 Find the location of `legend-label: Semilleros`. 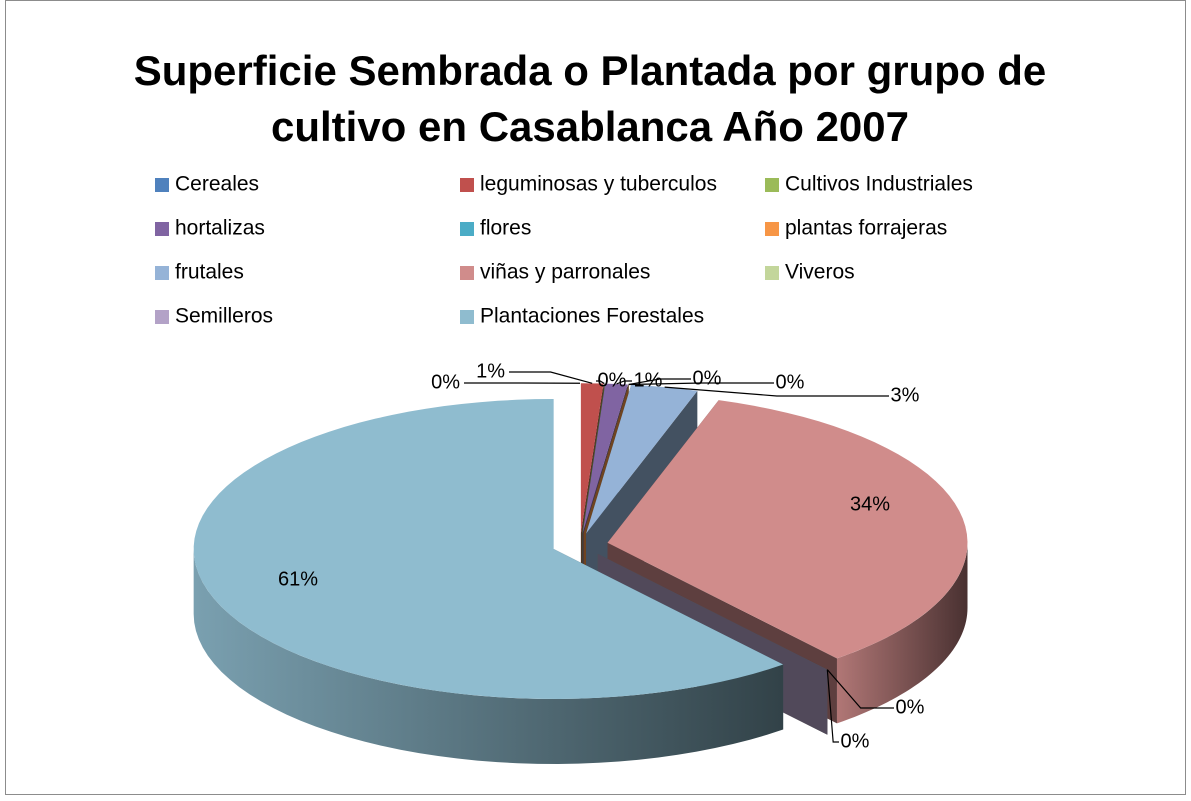

legend-label: Semilleros is located at coordinates (224, 316).